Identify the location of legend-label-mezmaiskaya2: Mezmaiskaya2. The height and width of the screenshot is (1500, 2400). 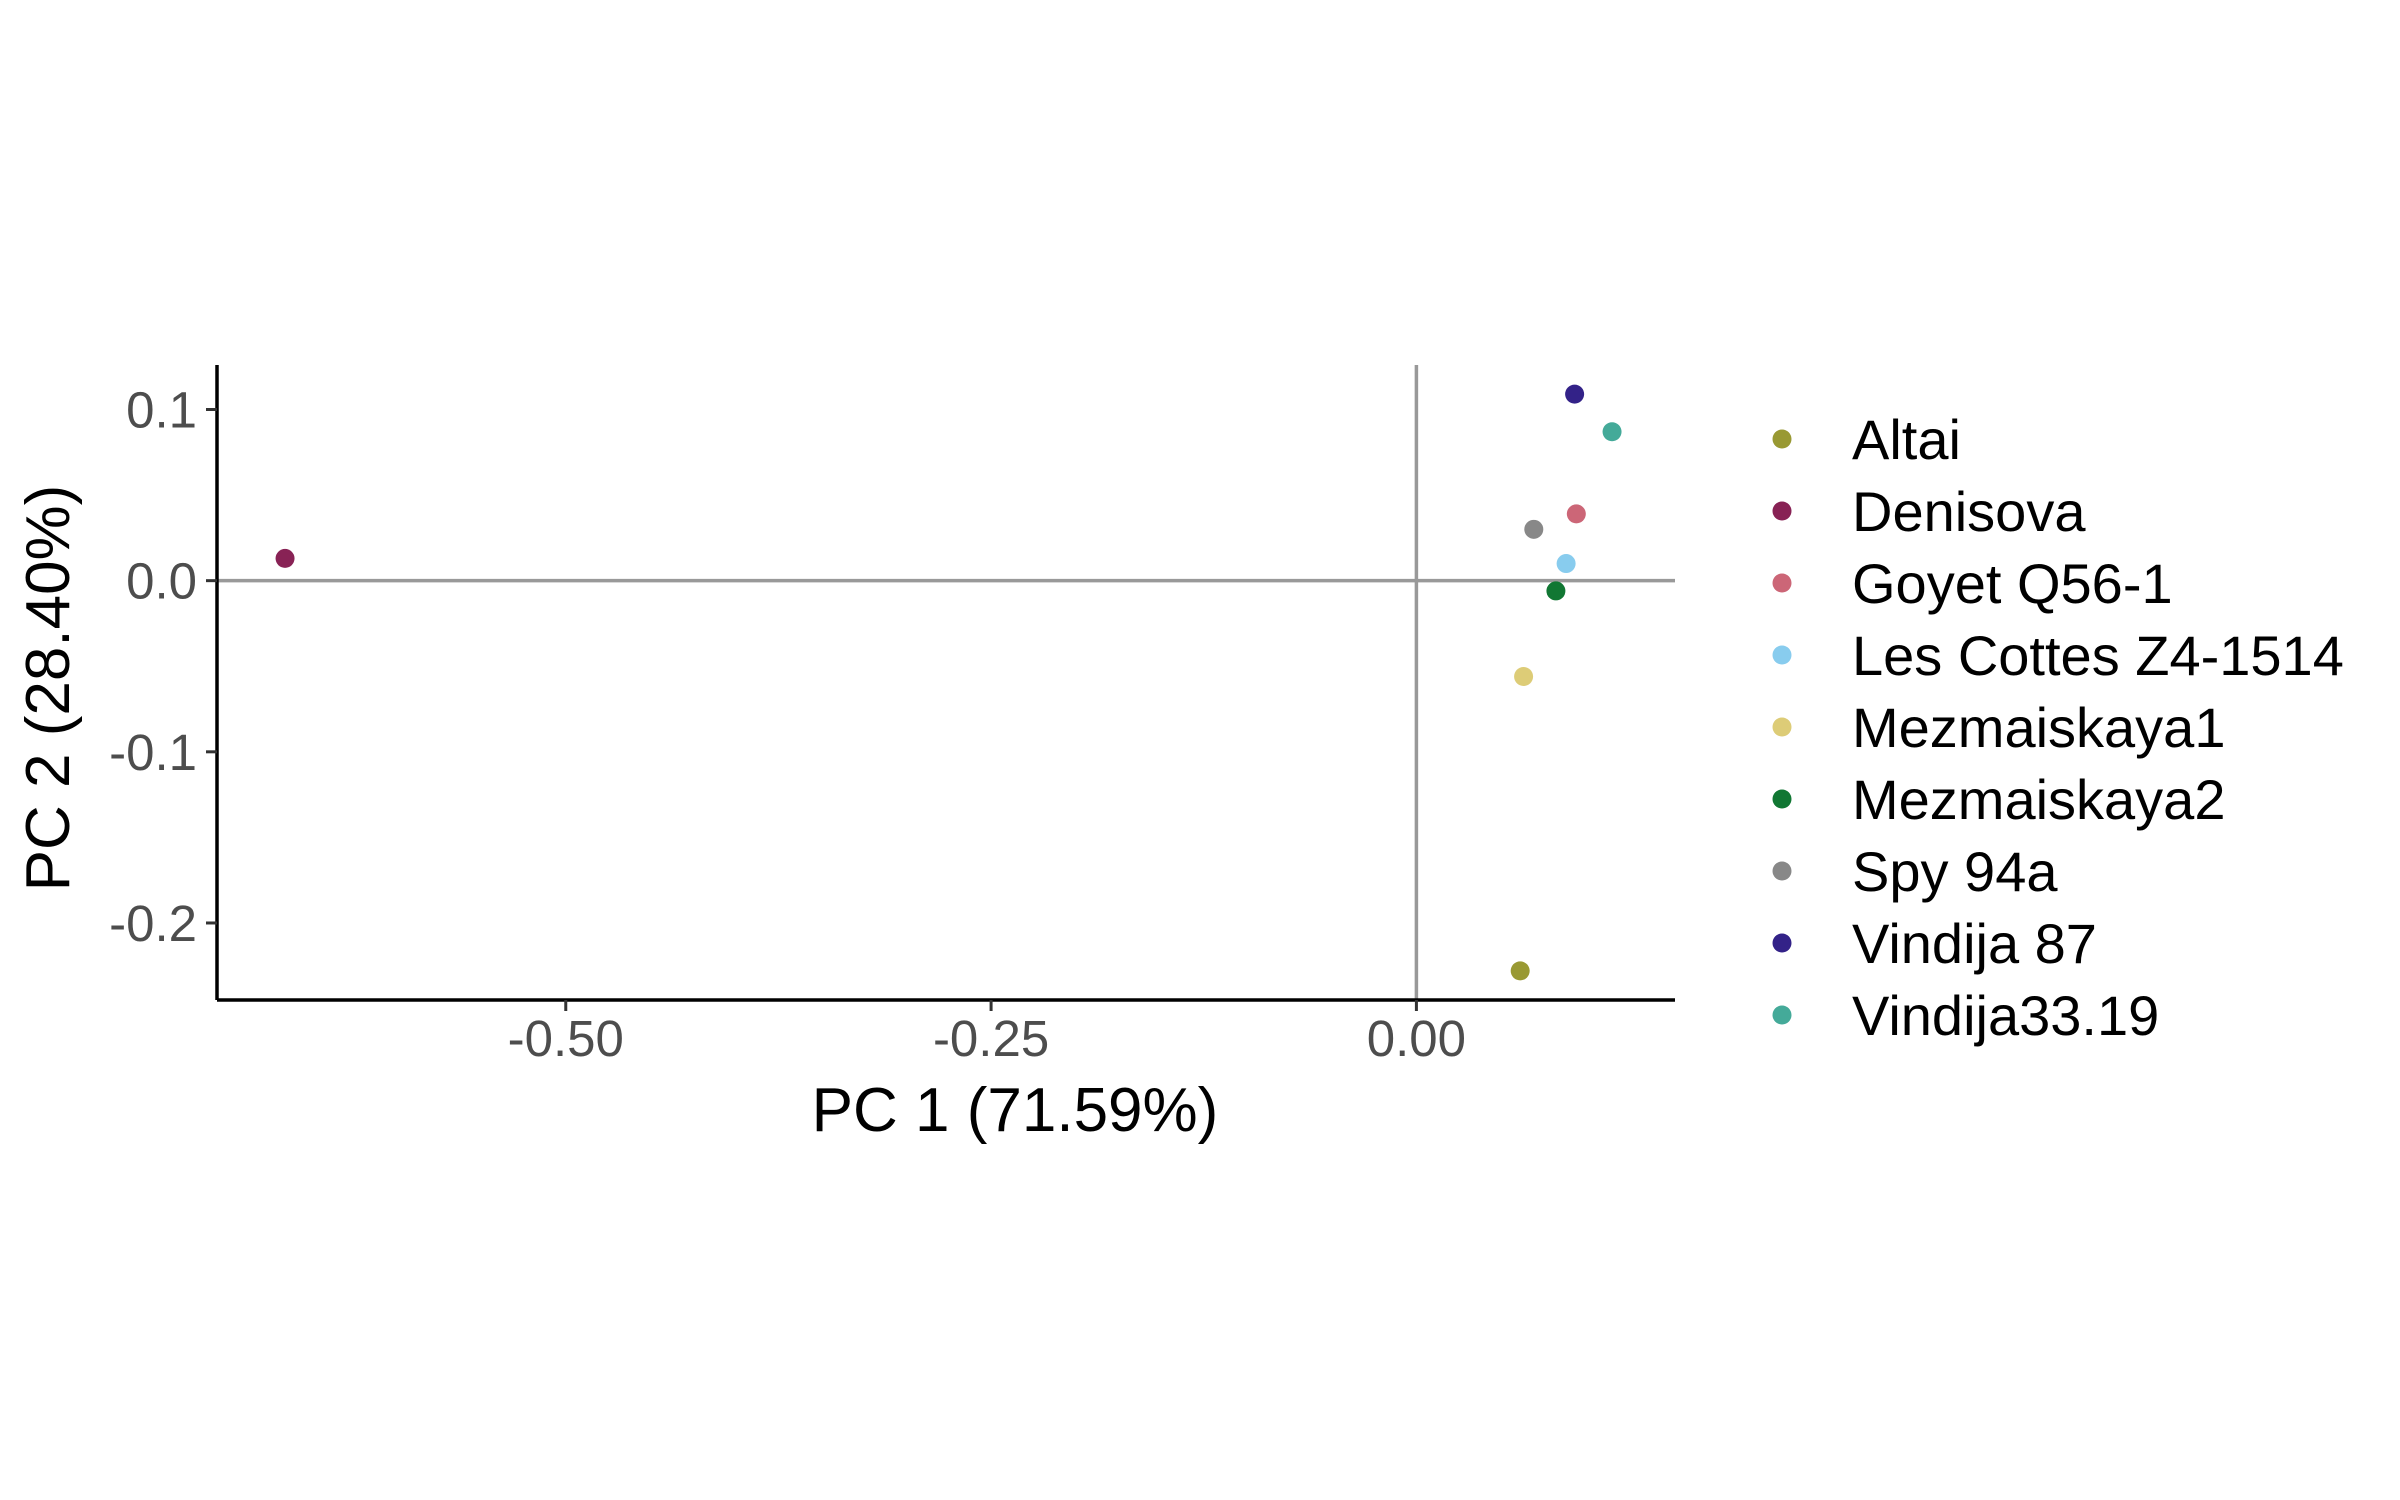
(2038, 799).